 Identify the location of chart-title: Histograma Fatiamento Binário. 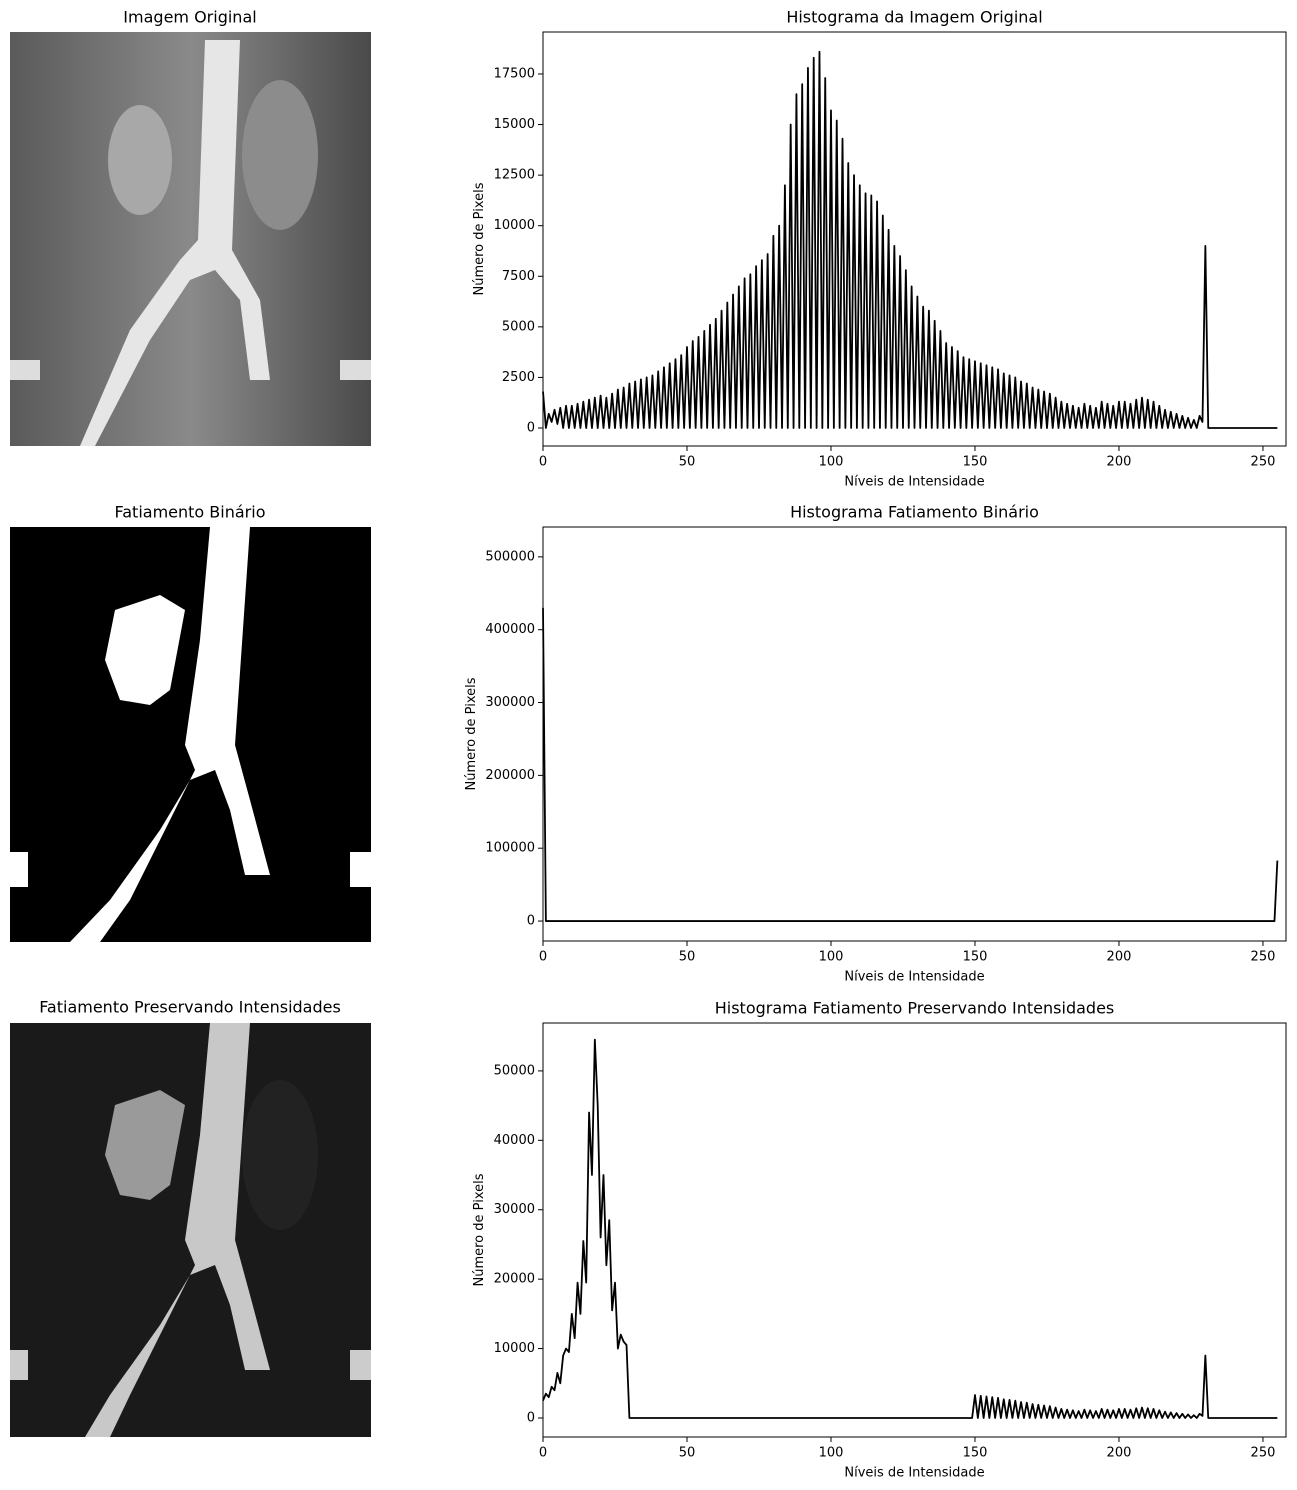
(914, 512).